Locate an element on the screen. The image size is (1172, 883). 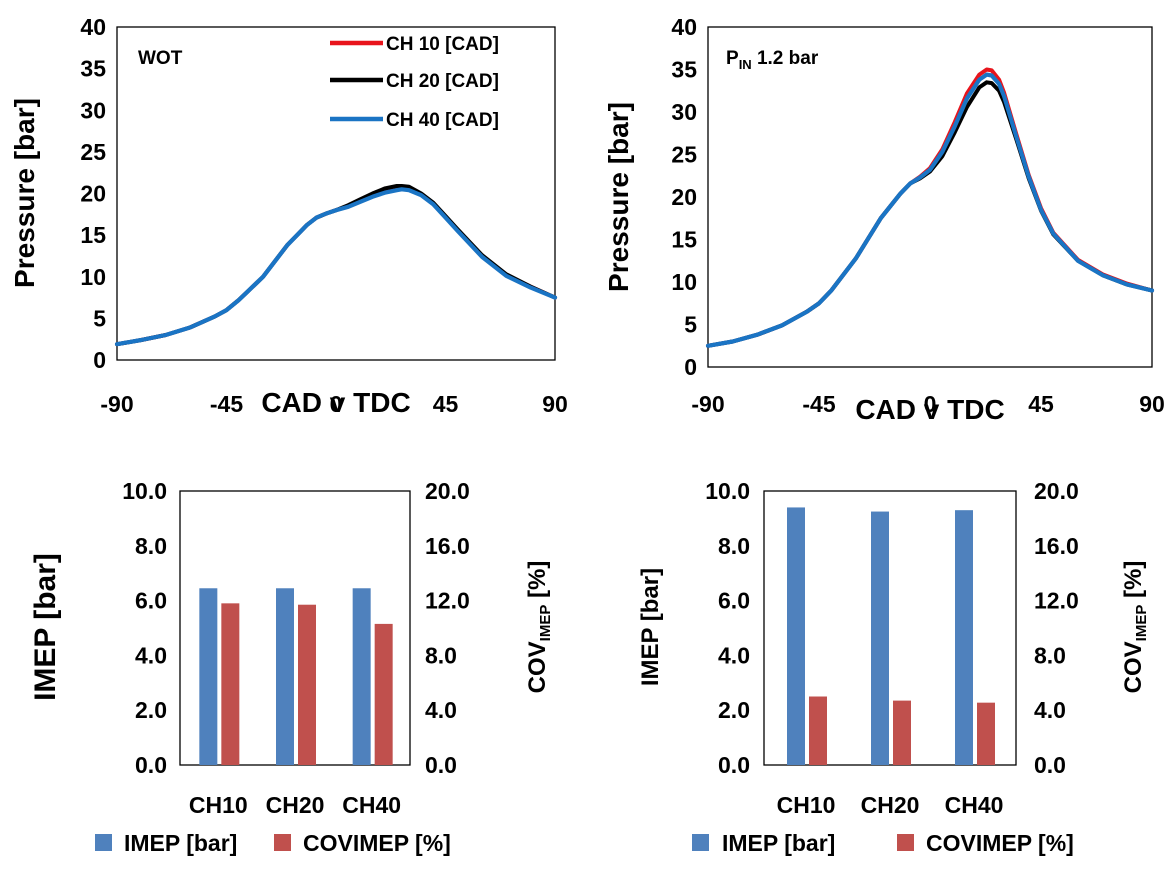
x-tick-label: -45 is located at coordinates (818, 404).